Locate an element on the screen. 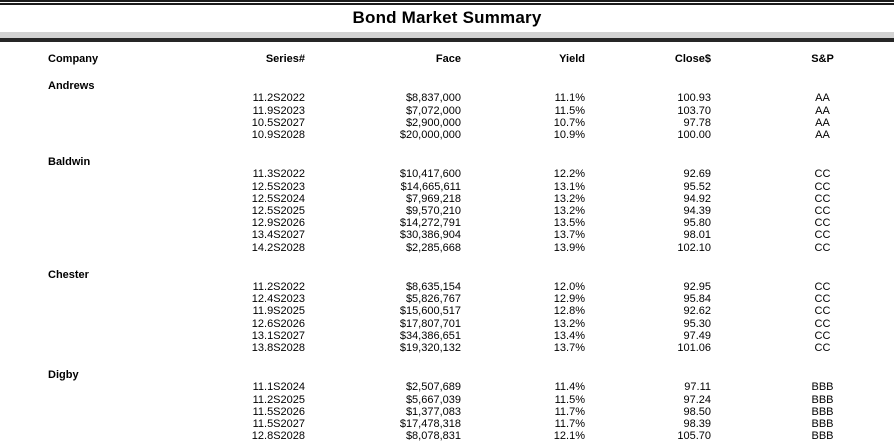 Image resolution: width=894 pixels, height=442 pixels. bond-series: 10.9S2028 is located at coordinates (278, 135).